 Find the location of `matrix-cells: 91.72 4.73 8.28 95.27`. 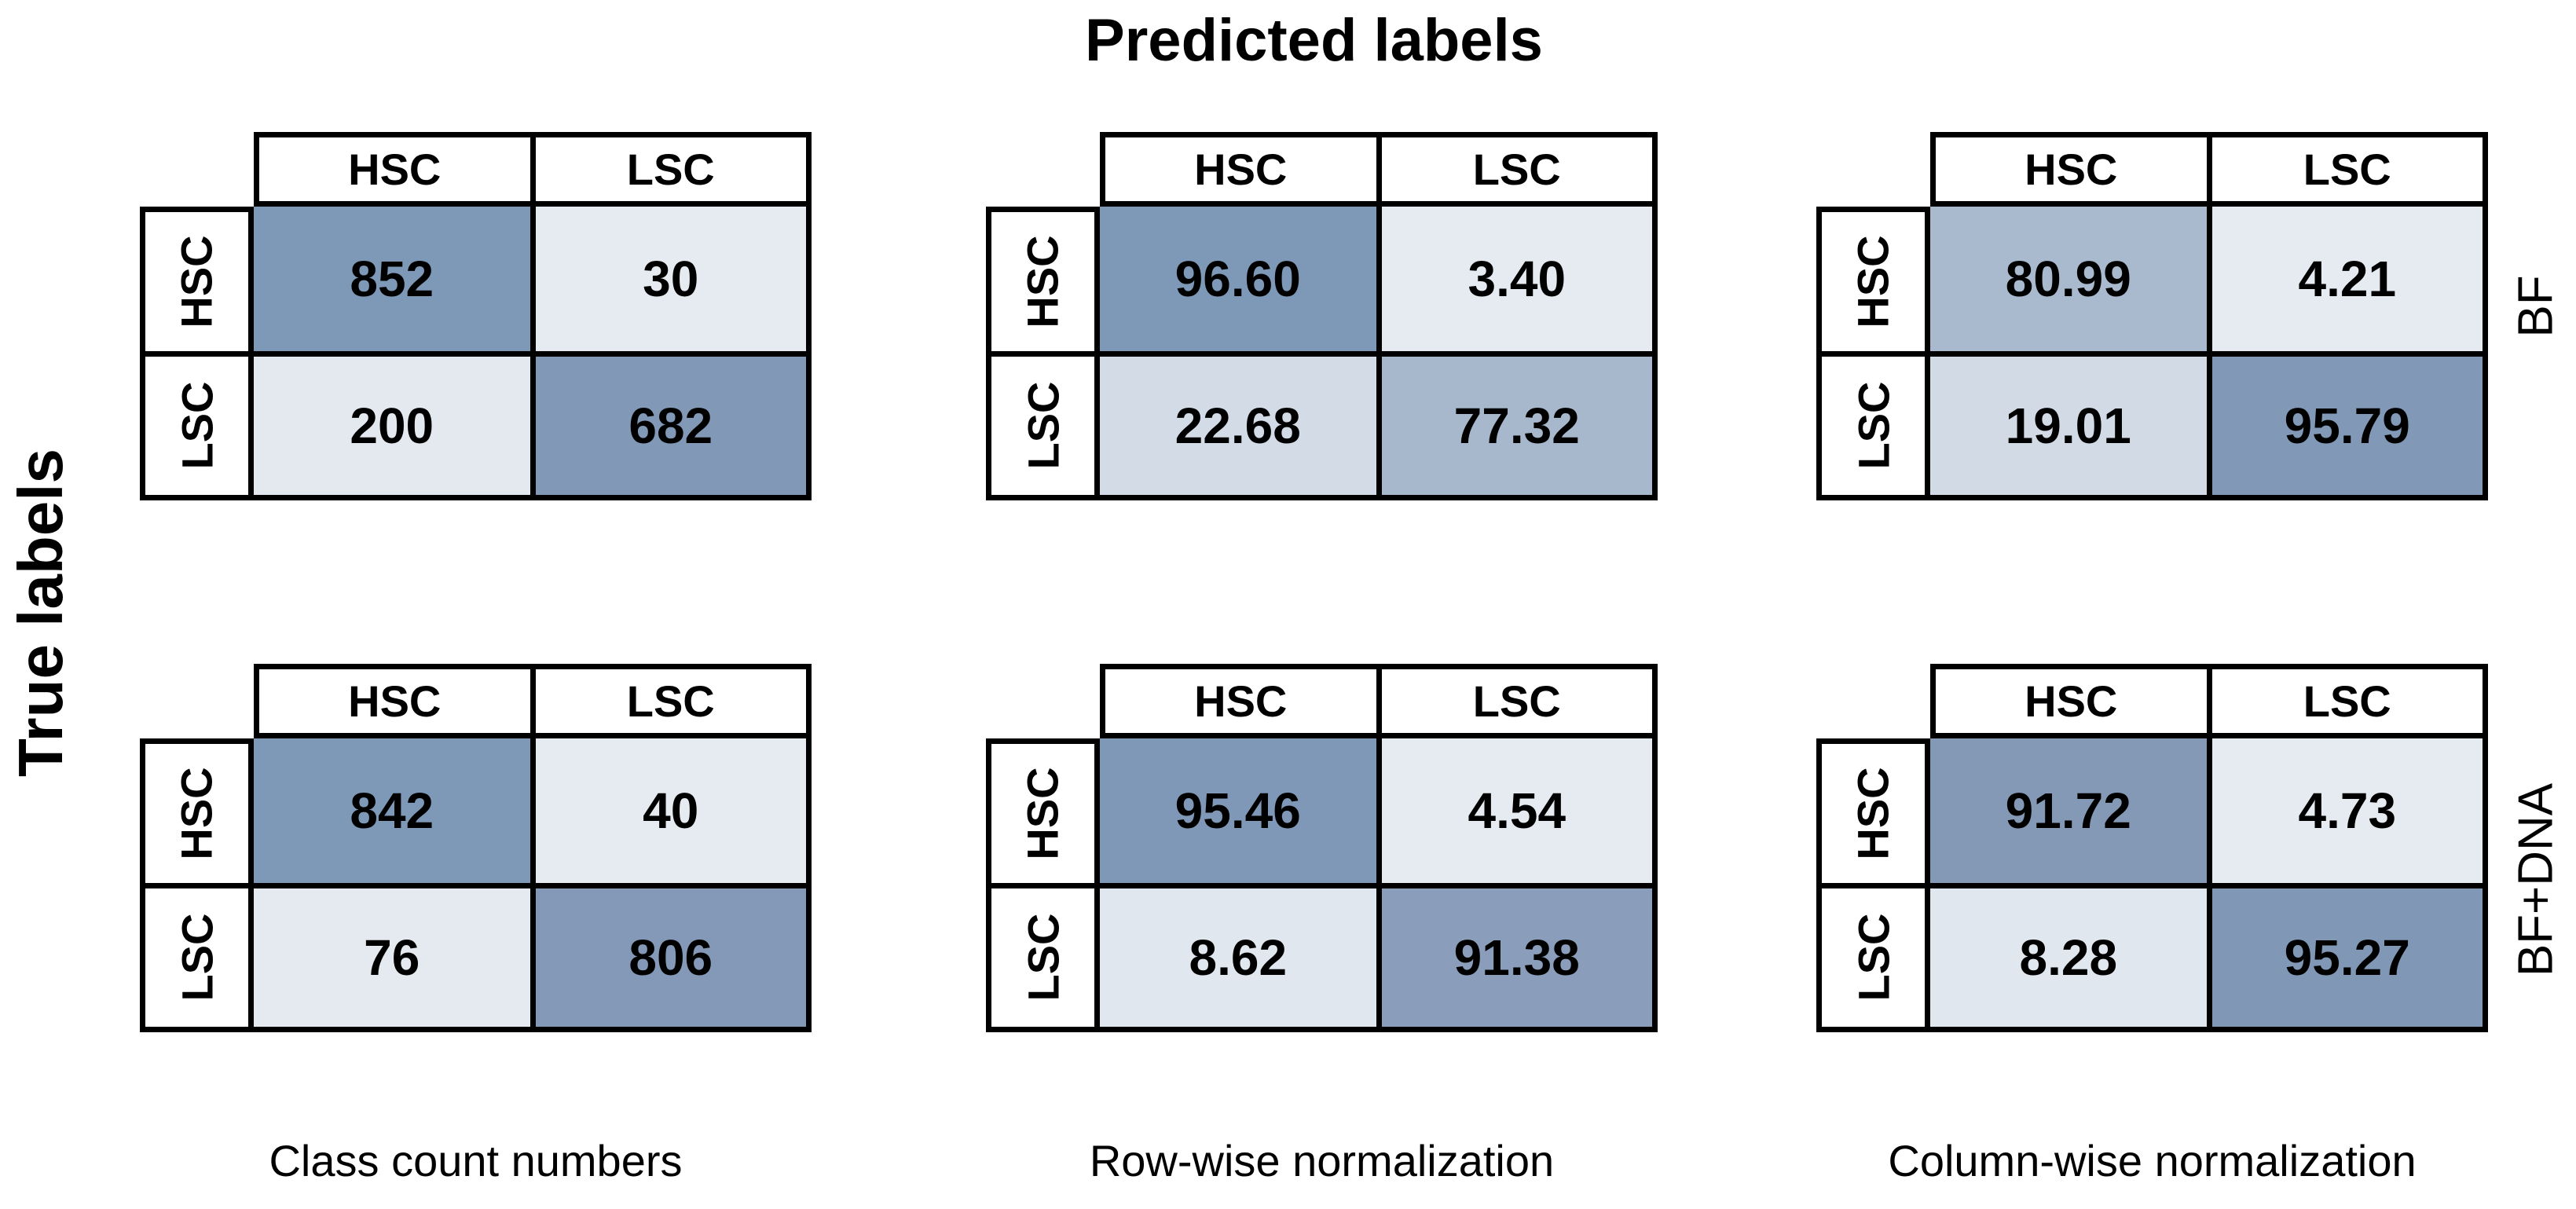

matrix-cells: 91.72 4.73 8.28 95.27 is located at coordinates (2209, 885).